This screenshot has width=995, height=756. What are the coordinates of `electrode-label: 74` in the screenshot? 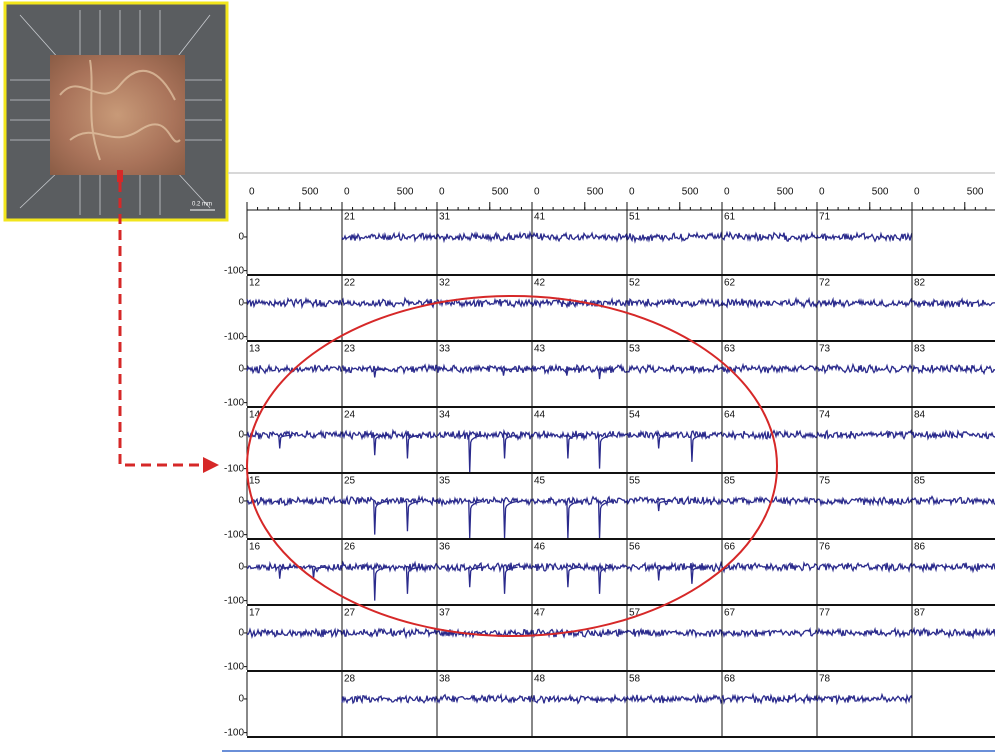 It's located at (825, 415).